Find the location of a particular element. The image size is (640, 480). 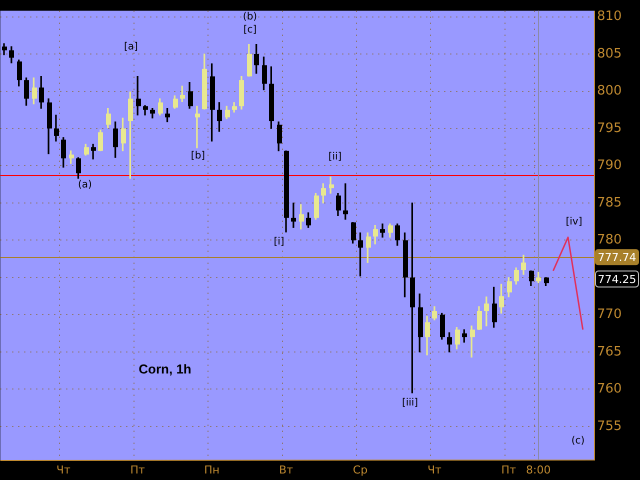

x-tick-label: Ср is located at coordinates (360, 469).